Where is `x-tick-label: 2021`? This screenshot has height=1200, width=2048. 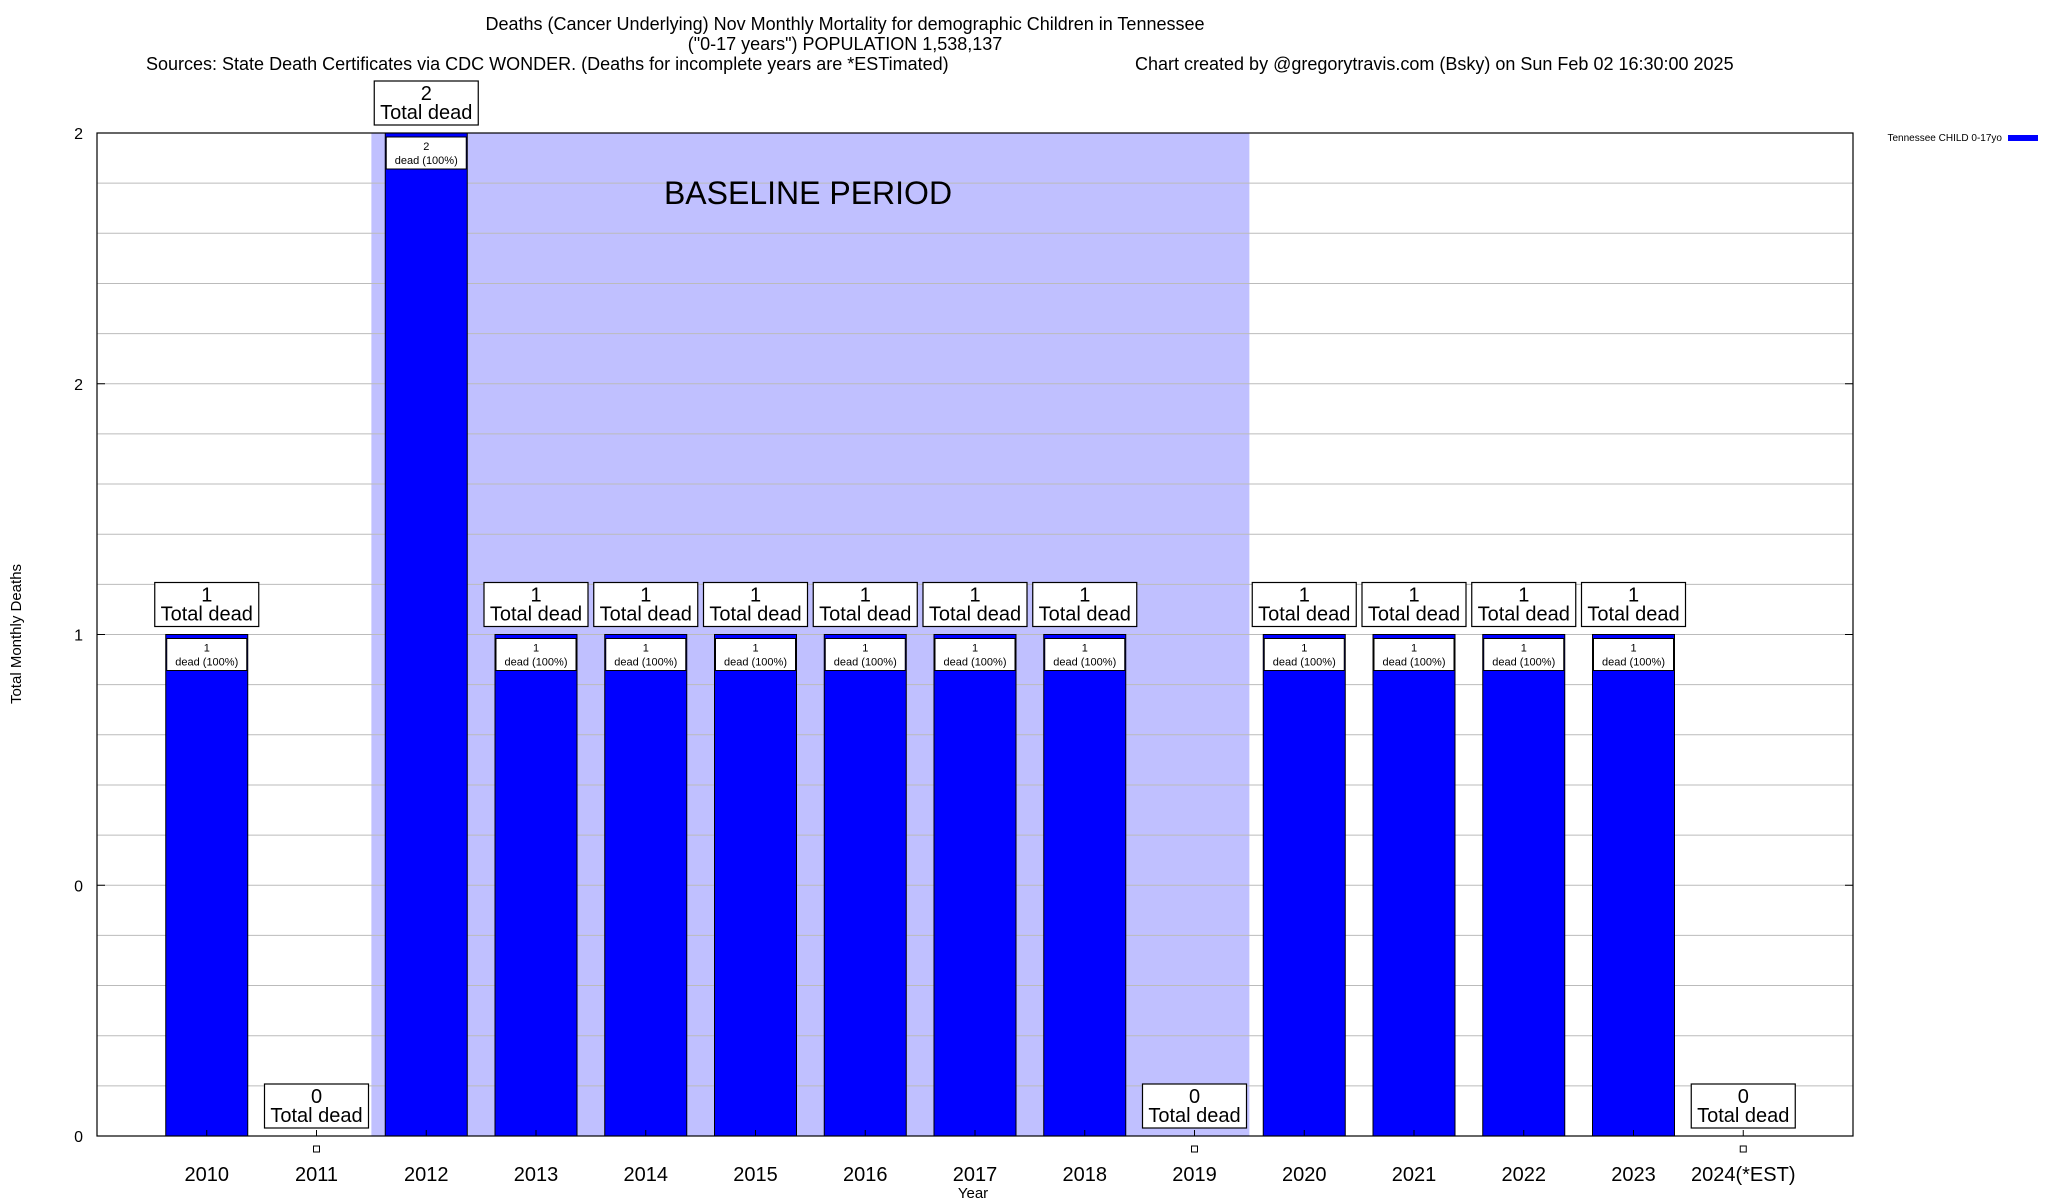
x-tick-label: 2021 is located at coordinates (1414, 1175).